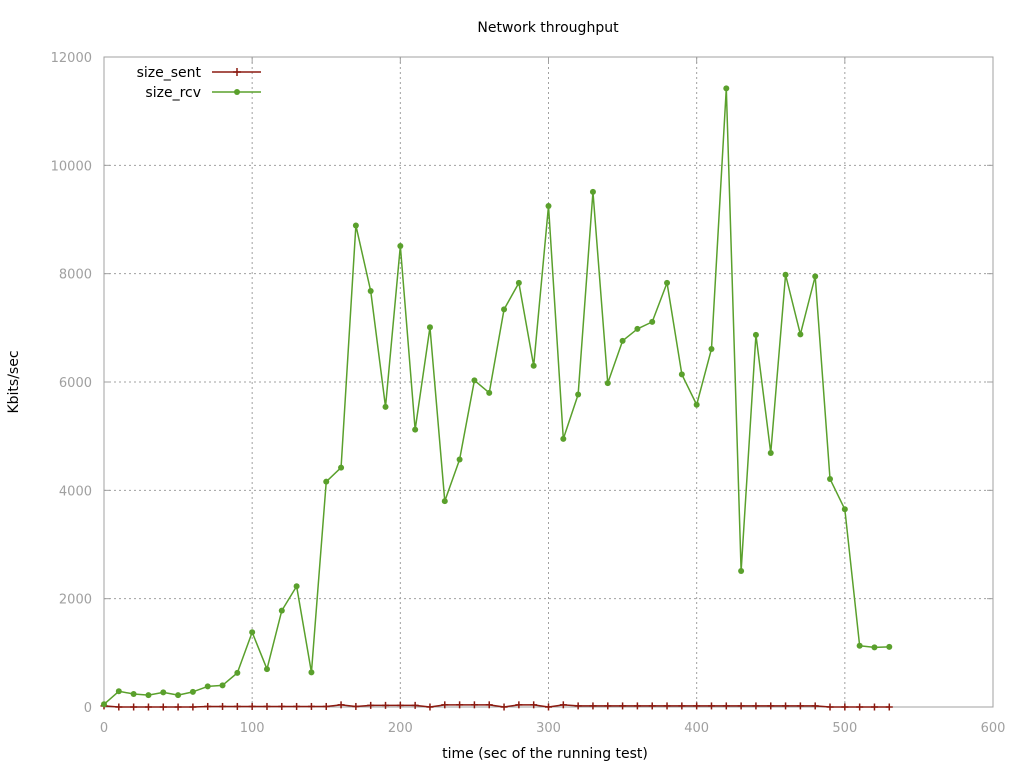 The width and height of the screenshot is (1024, 768). Describe the element at coordinates (104, 728) in the screenshot. I see `x-tick-label: 0` at that location.